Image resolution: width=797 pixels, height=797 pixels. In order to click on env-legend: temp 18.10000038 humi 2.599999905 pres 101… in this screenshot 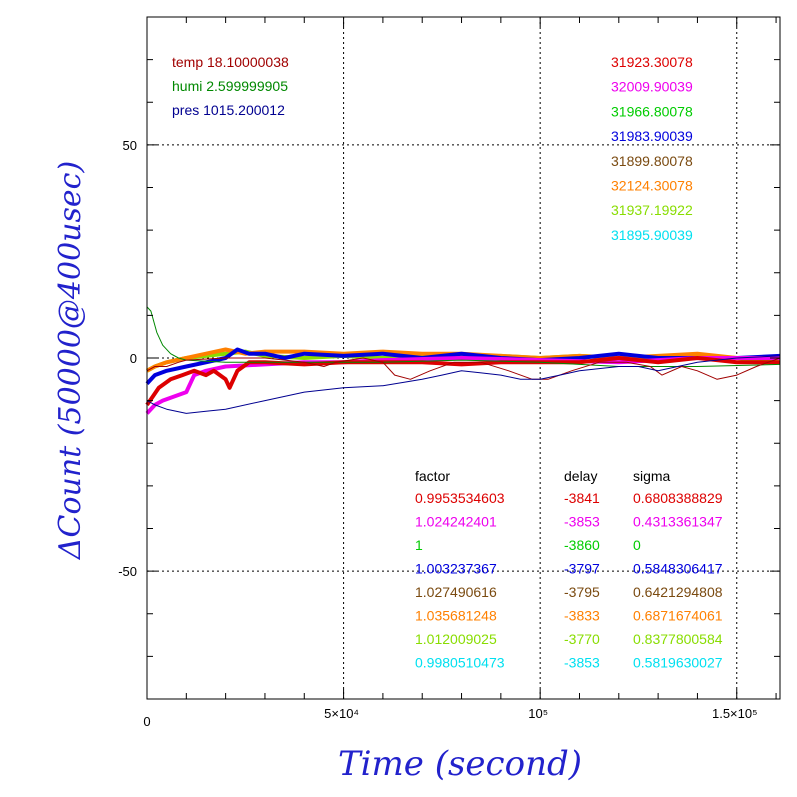, I will do `click(230, 86)`.